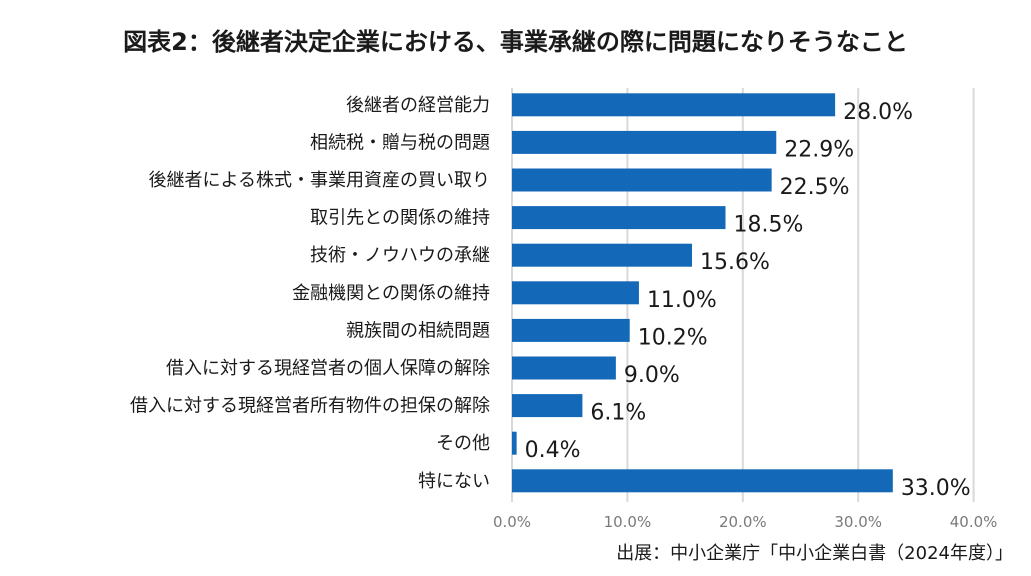 This screenshot has height=576, width=1031. What do you see at coordinates (936, 488) in the screenshot?
I see `data-label: 33.0%` at bounding box center [936, 488].